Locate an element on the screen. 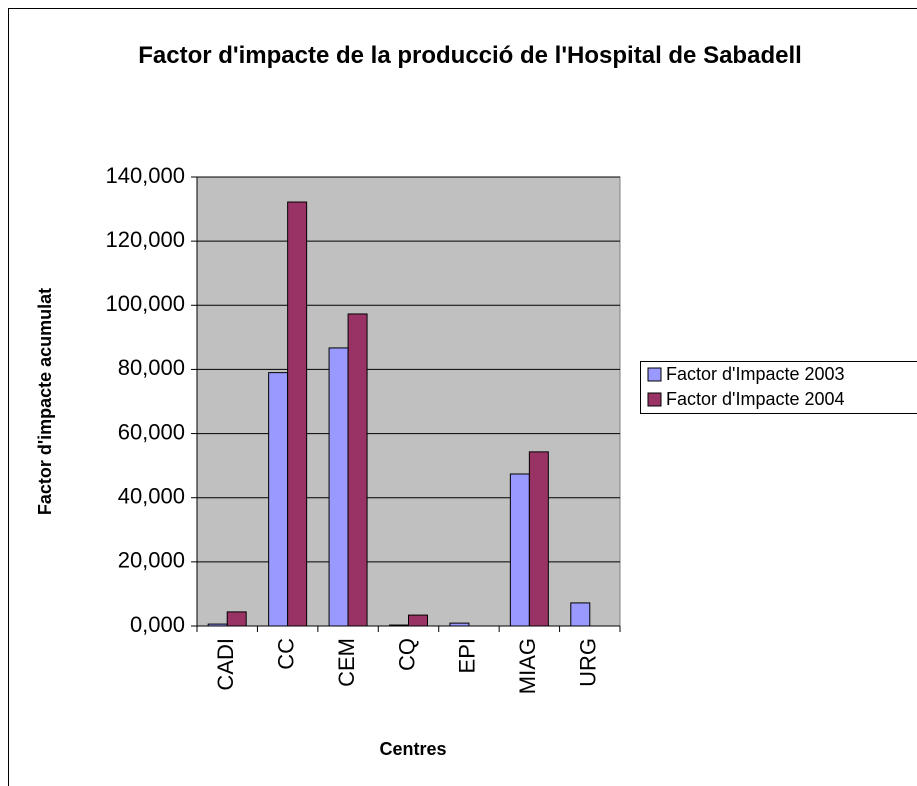  x-tick-label: EPI is located at coordinates (467, 655).